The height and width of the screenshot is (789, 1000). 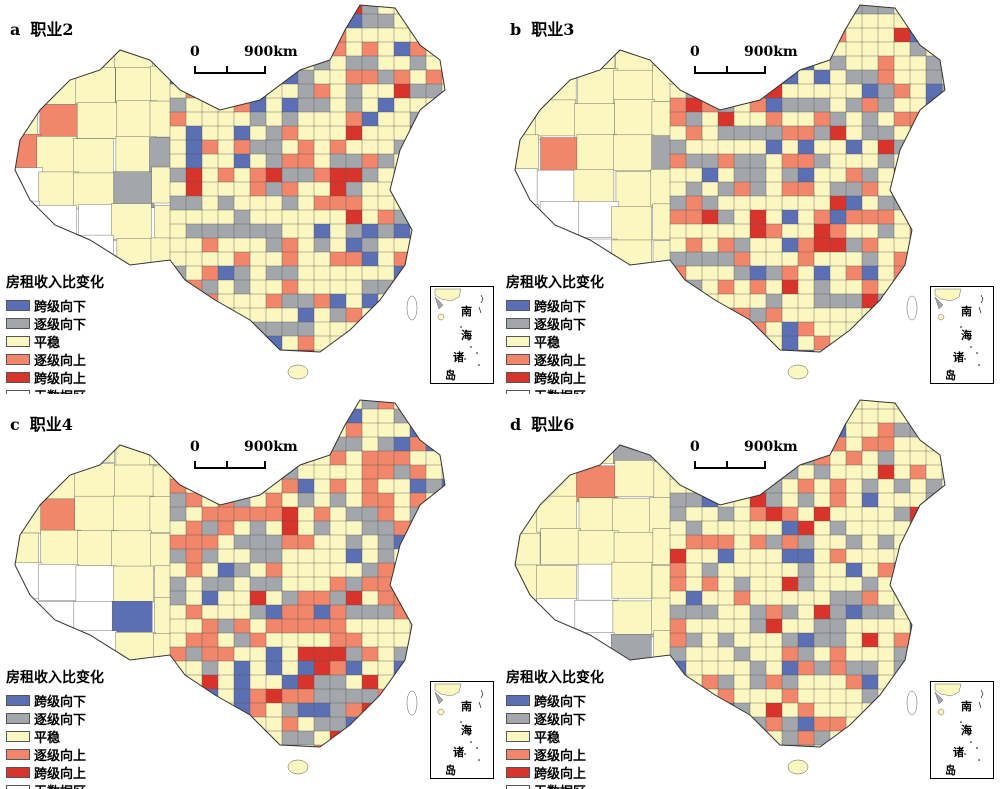 I want to click on panel-title: b 职业3, so click(x=542, y=29).